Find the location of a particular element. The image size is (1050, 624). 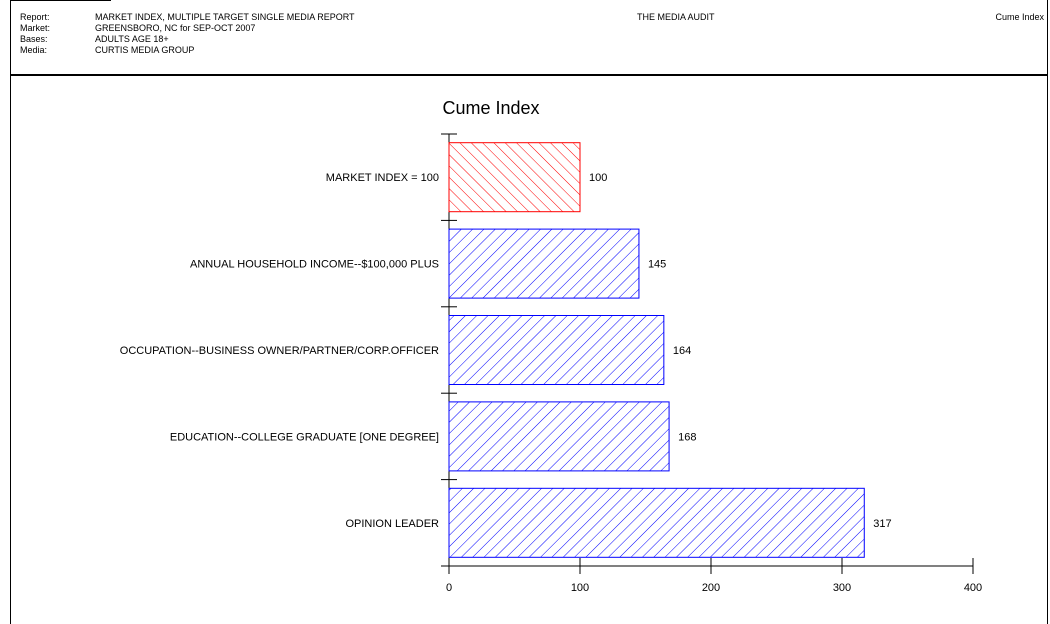

category-label: MARKET INDEX = 100 is located at coordinates (382, 178).